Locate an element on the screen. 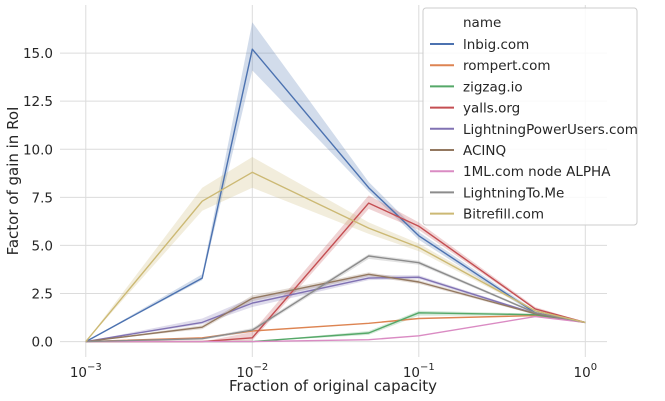 The width and height of the screenshot is (665, 401). y-tick-label: 12.5 is located at coordinates (38, 102).